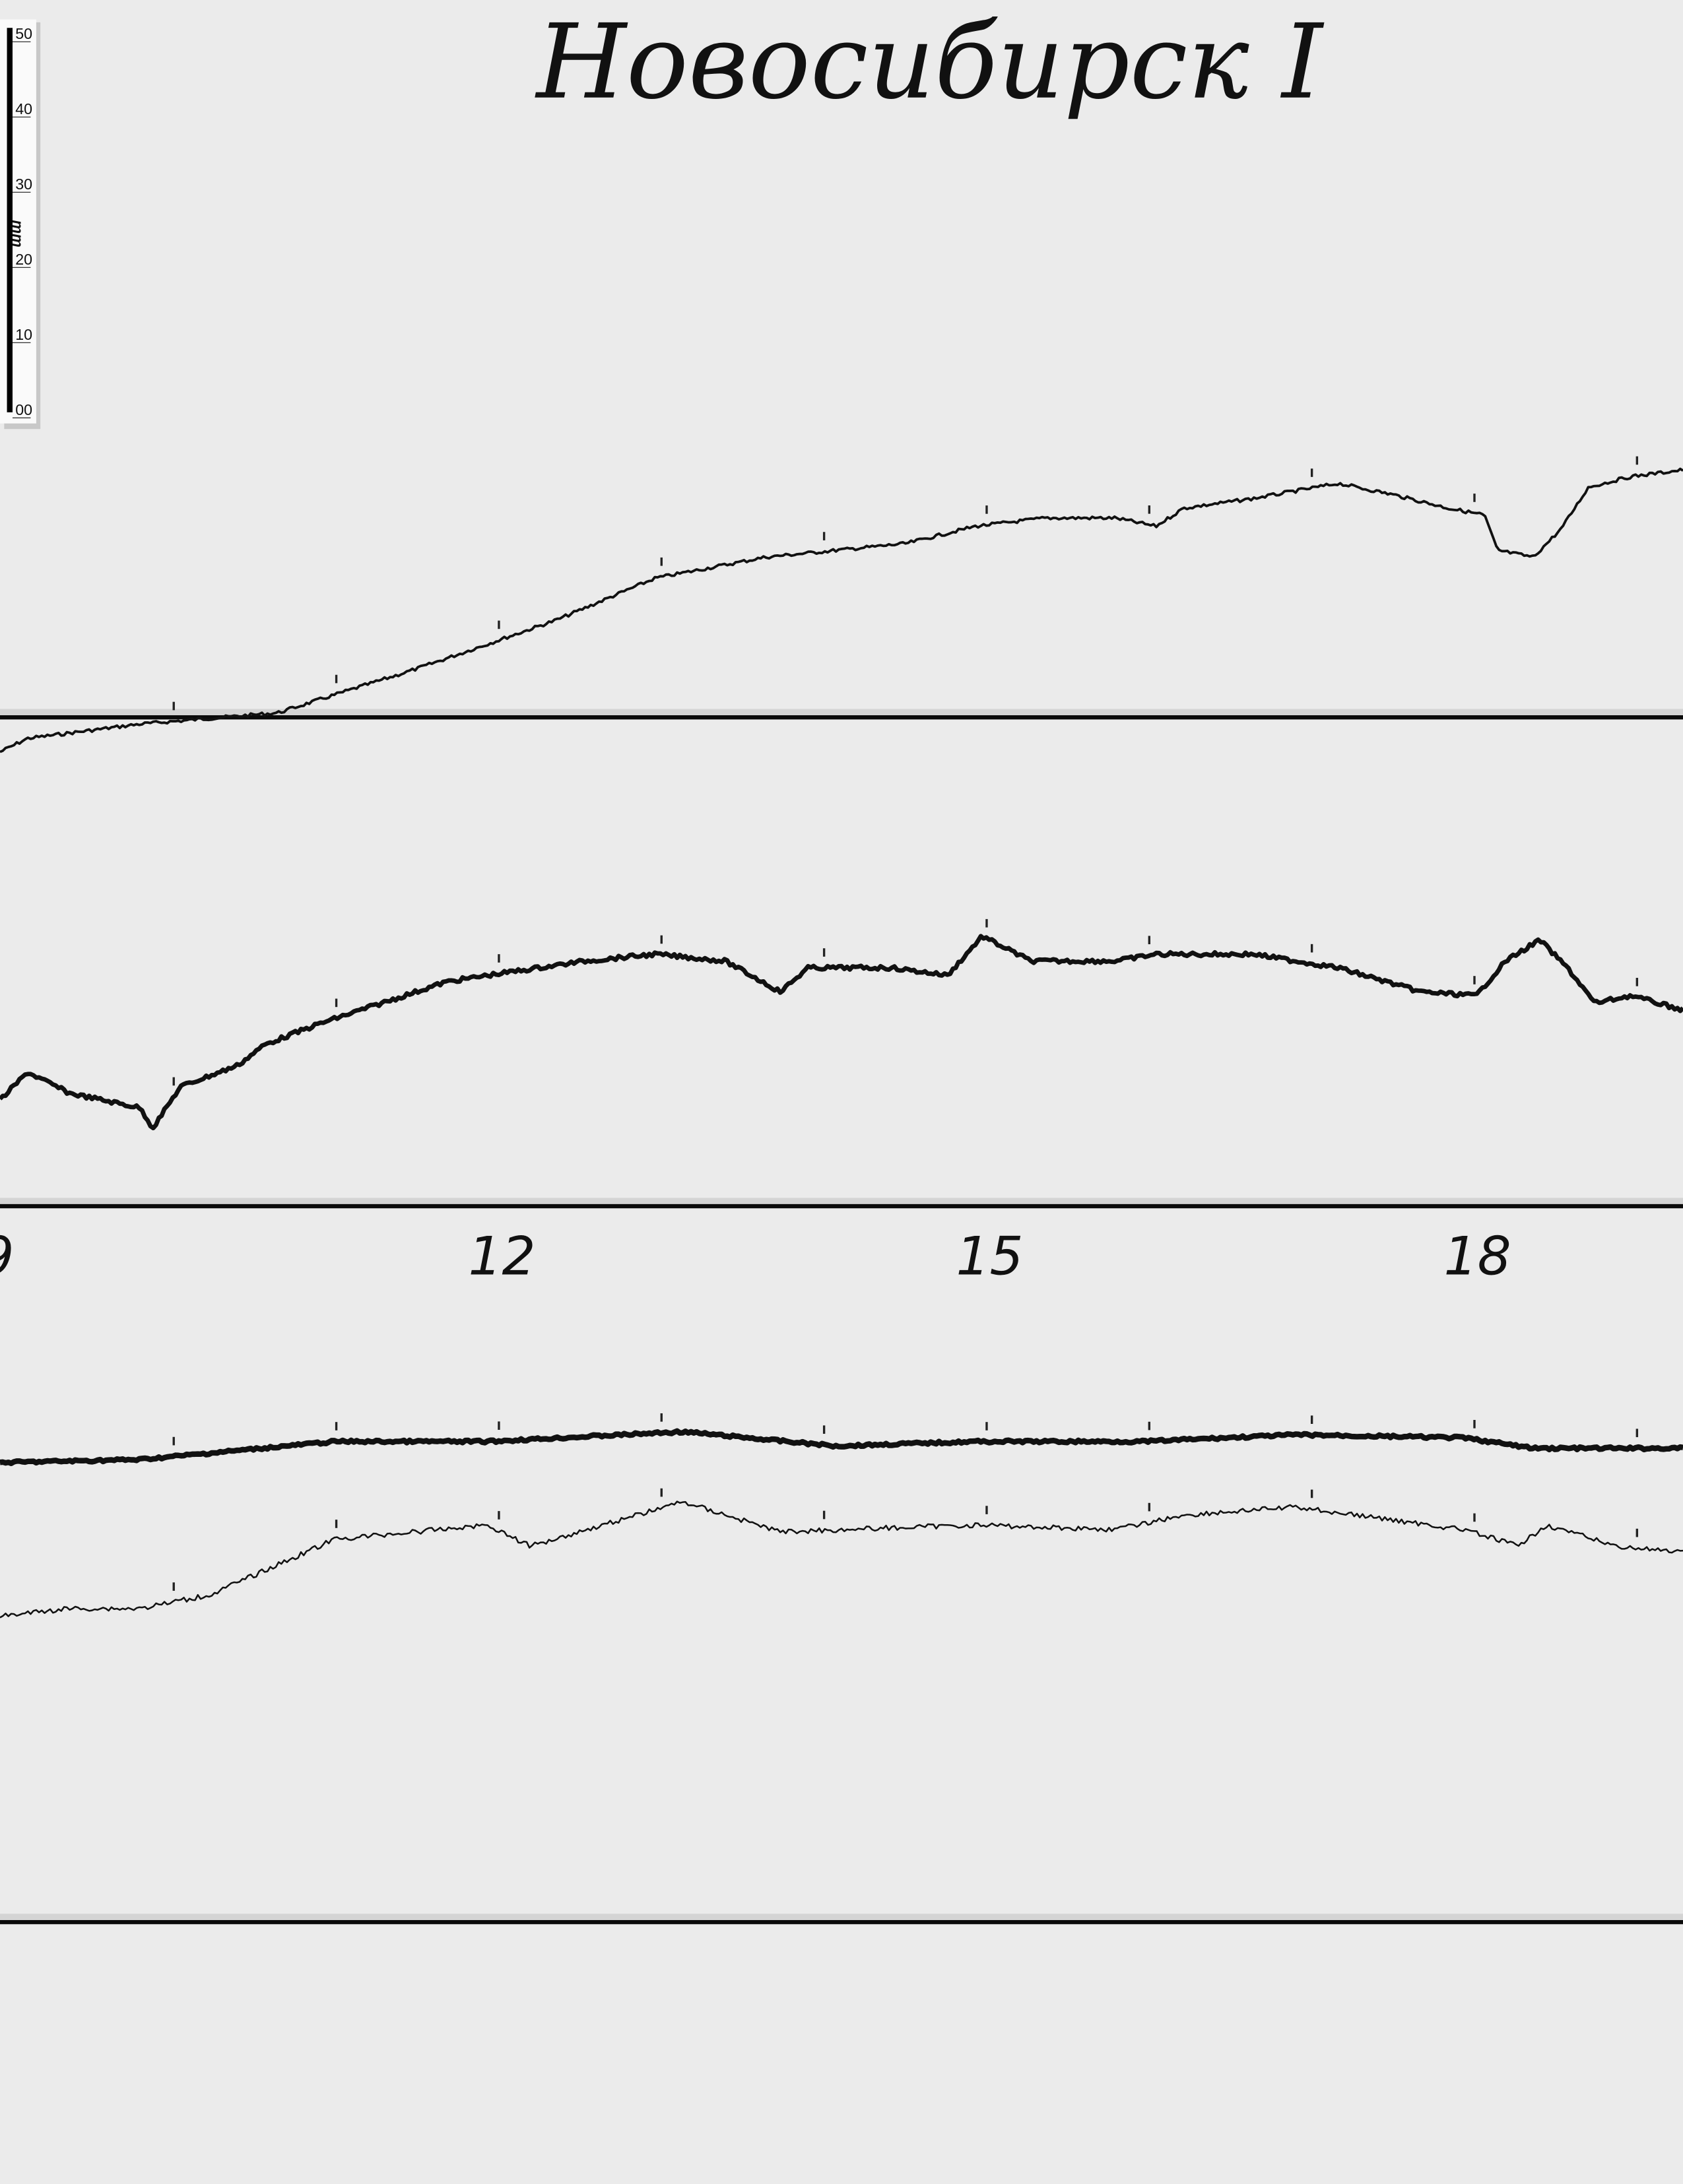 This screenshot has width=1683, height=2184. What do you see at coordinates (990, 1256) in the screenshot?
I see `hour-label: 15` at bounding box center [990, 1256].